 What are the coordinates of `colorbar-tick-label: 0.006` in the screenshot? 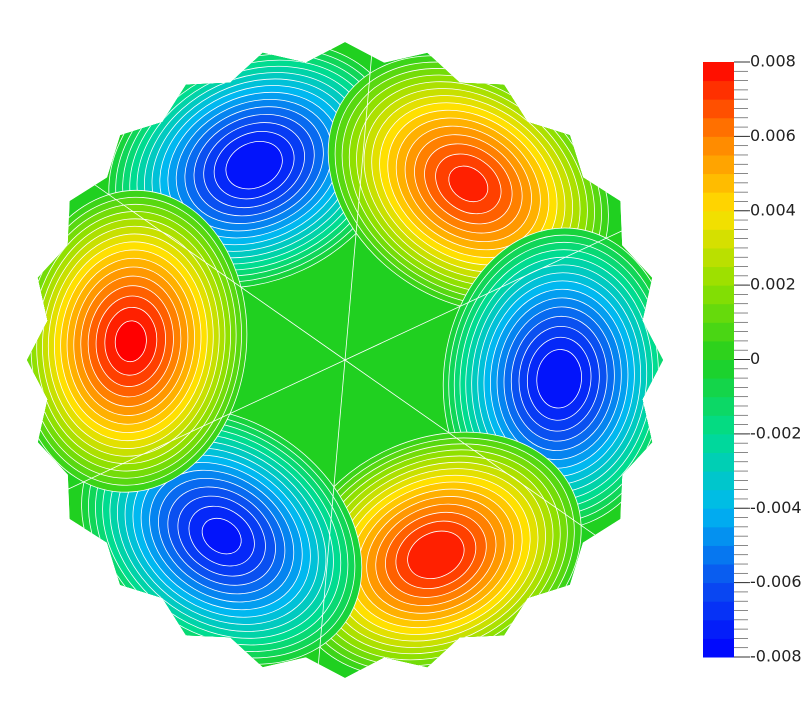 It's located at (773, 135).